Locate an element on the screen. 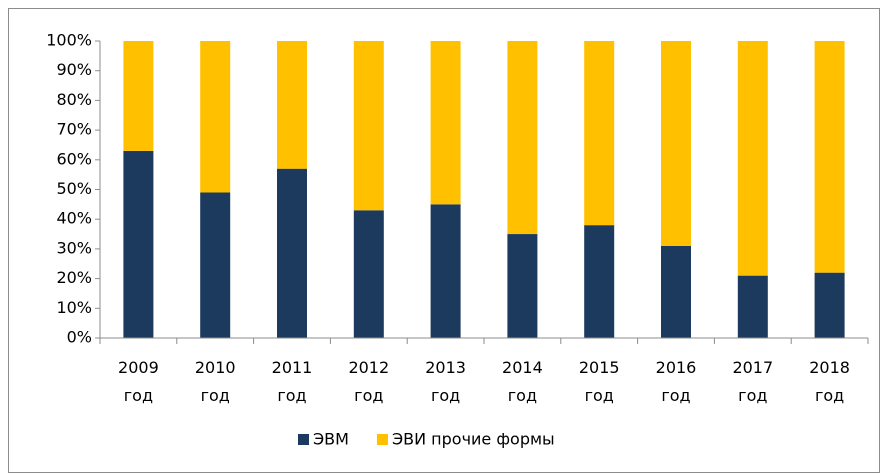 The image size is (882, 475). y-tick-label: 90% is located at coordinates (74, 69).